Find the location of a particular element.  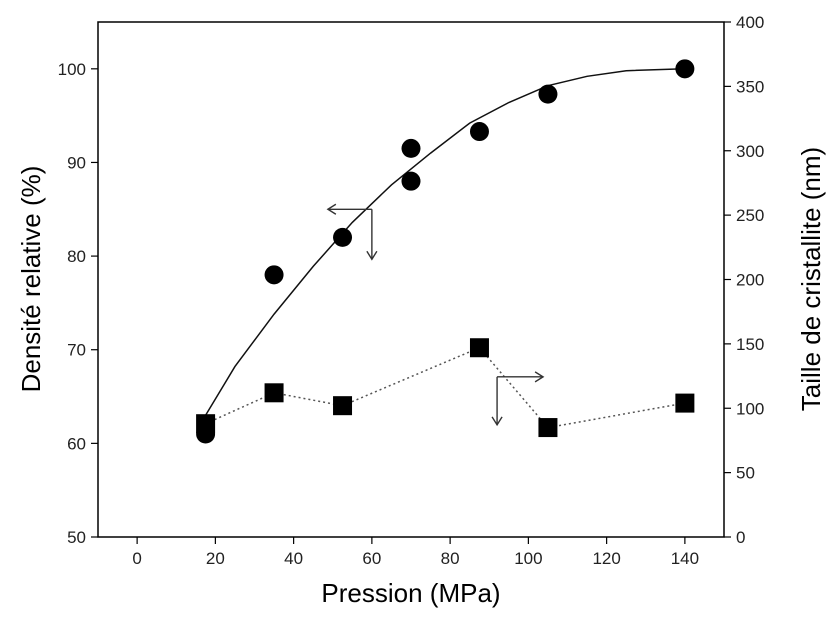

right-axis-ticks: 0 50 100 150 200 250 300 350 400 is located at coordinates (744, 280).